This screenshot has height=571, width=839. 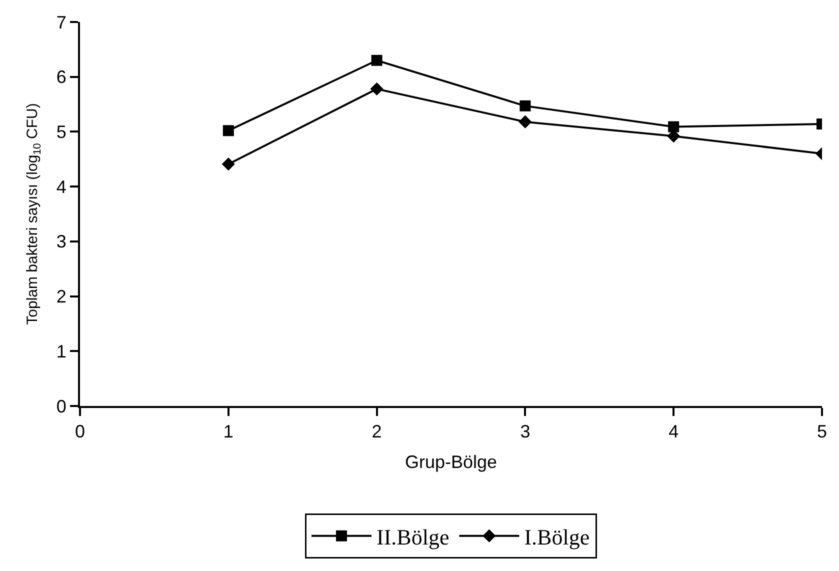 What do you see at coordinates (61, 186) in the screenshot?
I see `y-tick-label: 4` at bounding box center [61, 186].